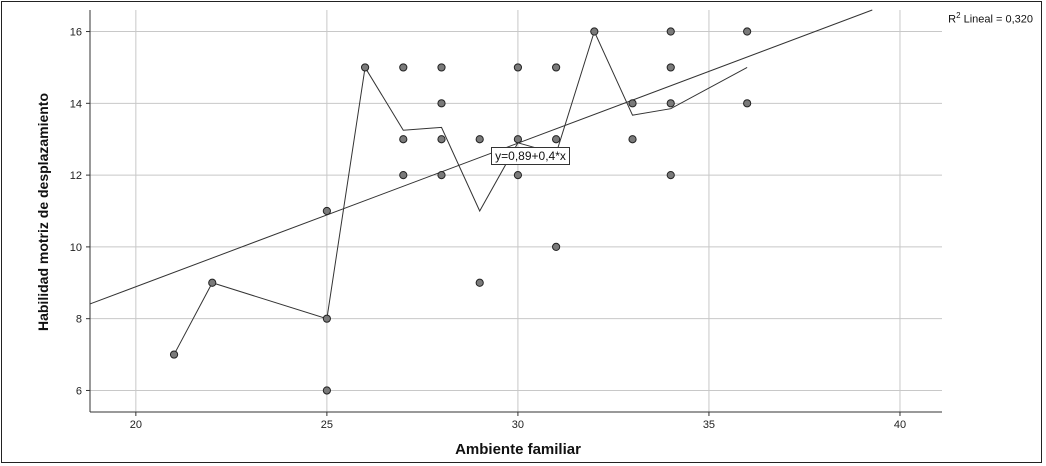 The width and height of the screenshot is (1046, 466). I want to click on x-tick-label: 20, so click(136, 425).